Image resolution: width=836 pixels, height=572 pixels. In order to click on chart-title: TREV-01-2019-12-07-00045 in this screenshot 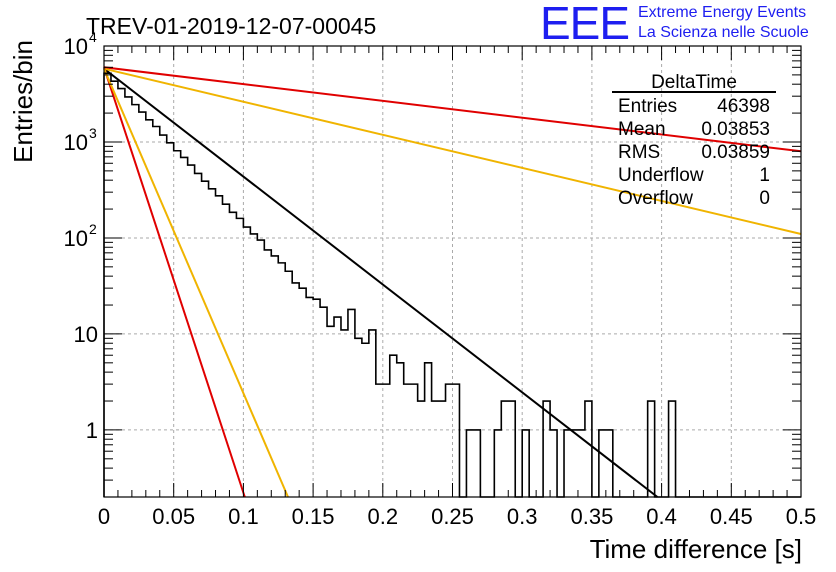, I will do `click(231, 26)`.